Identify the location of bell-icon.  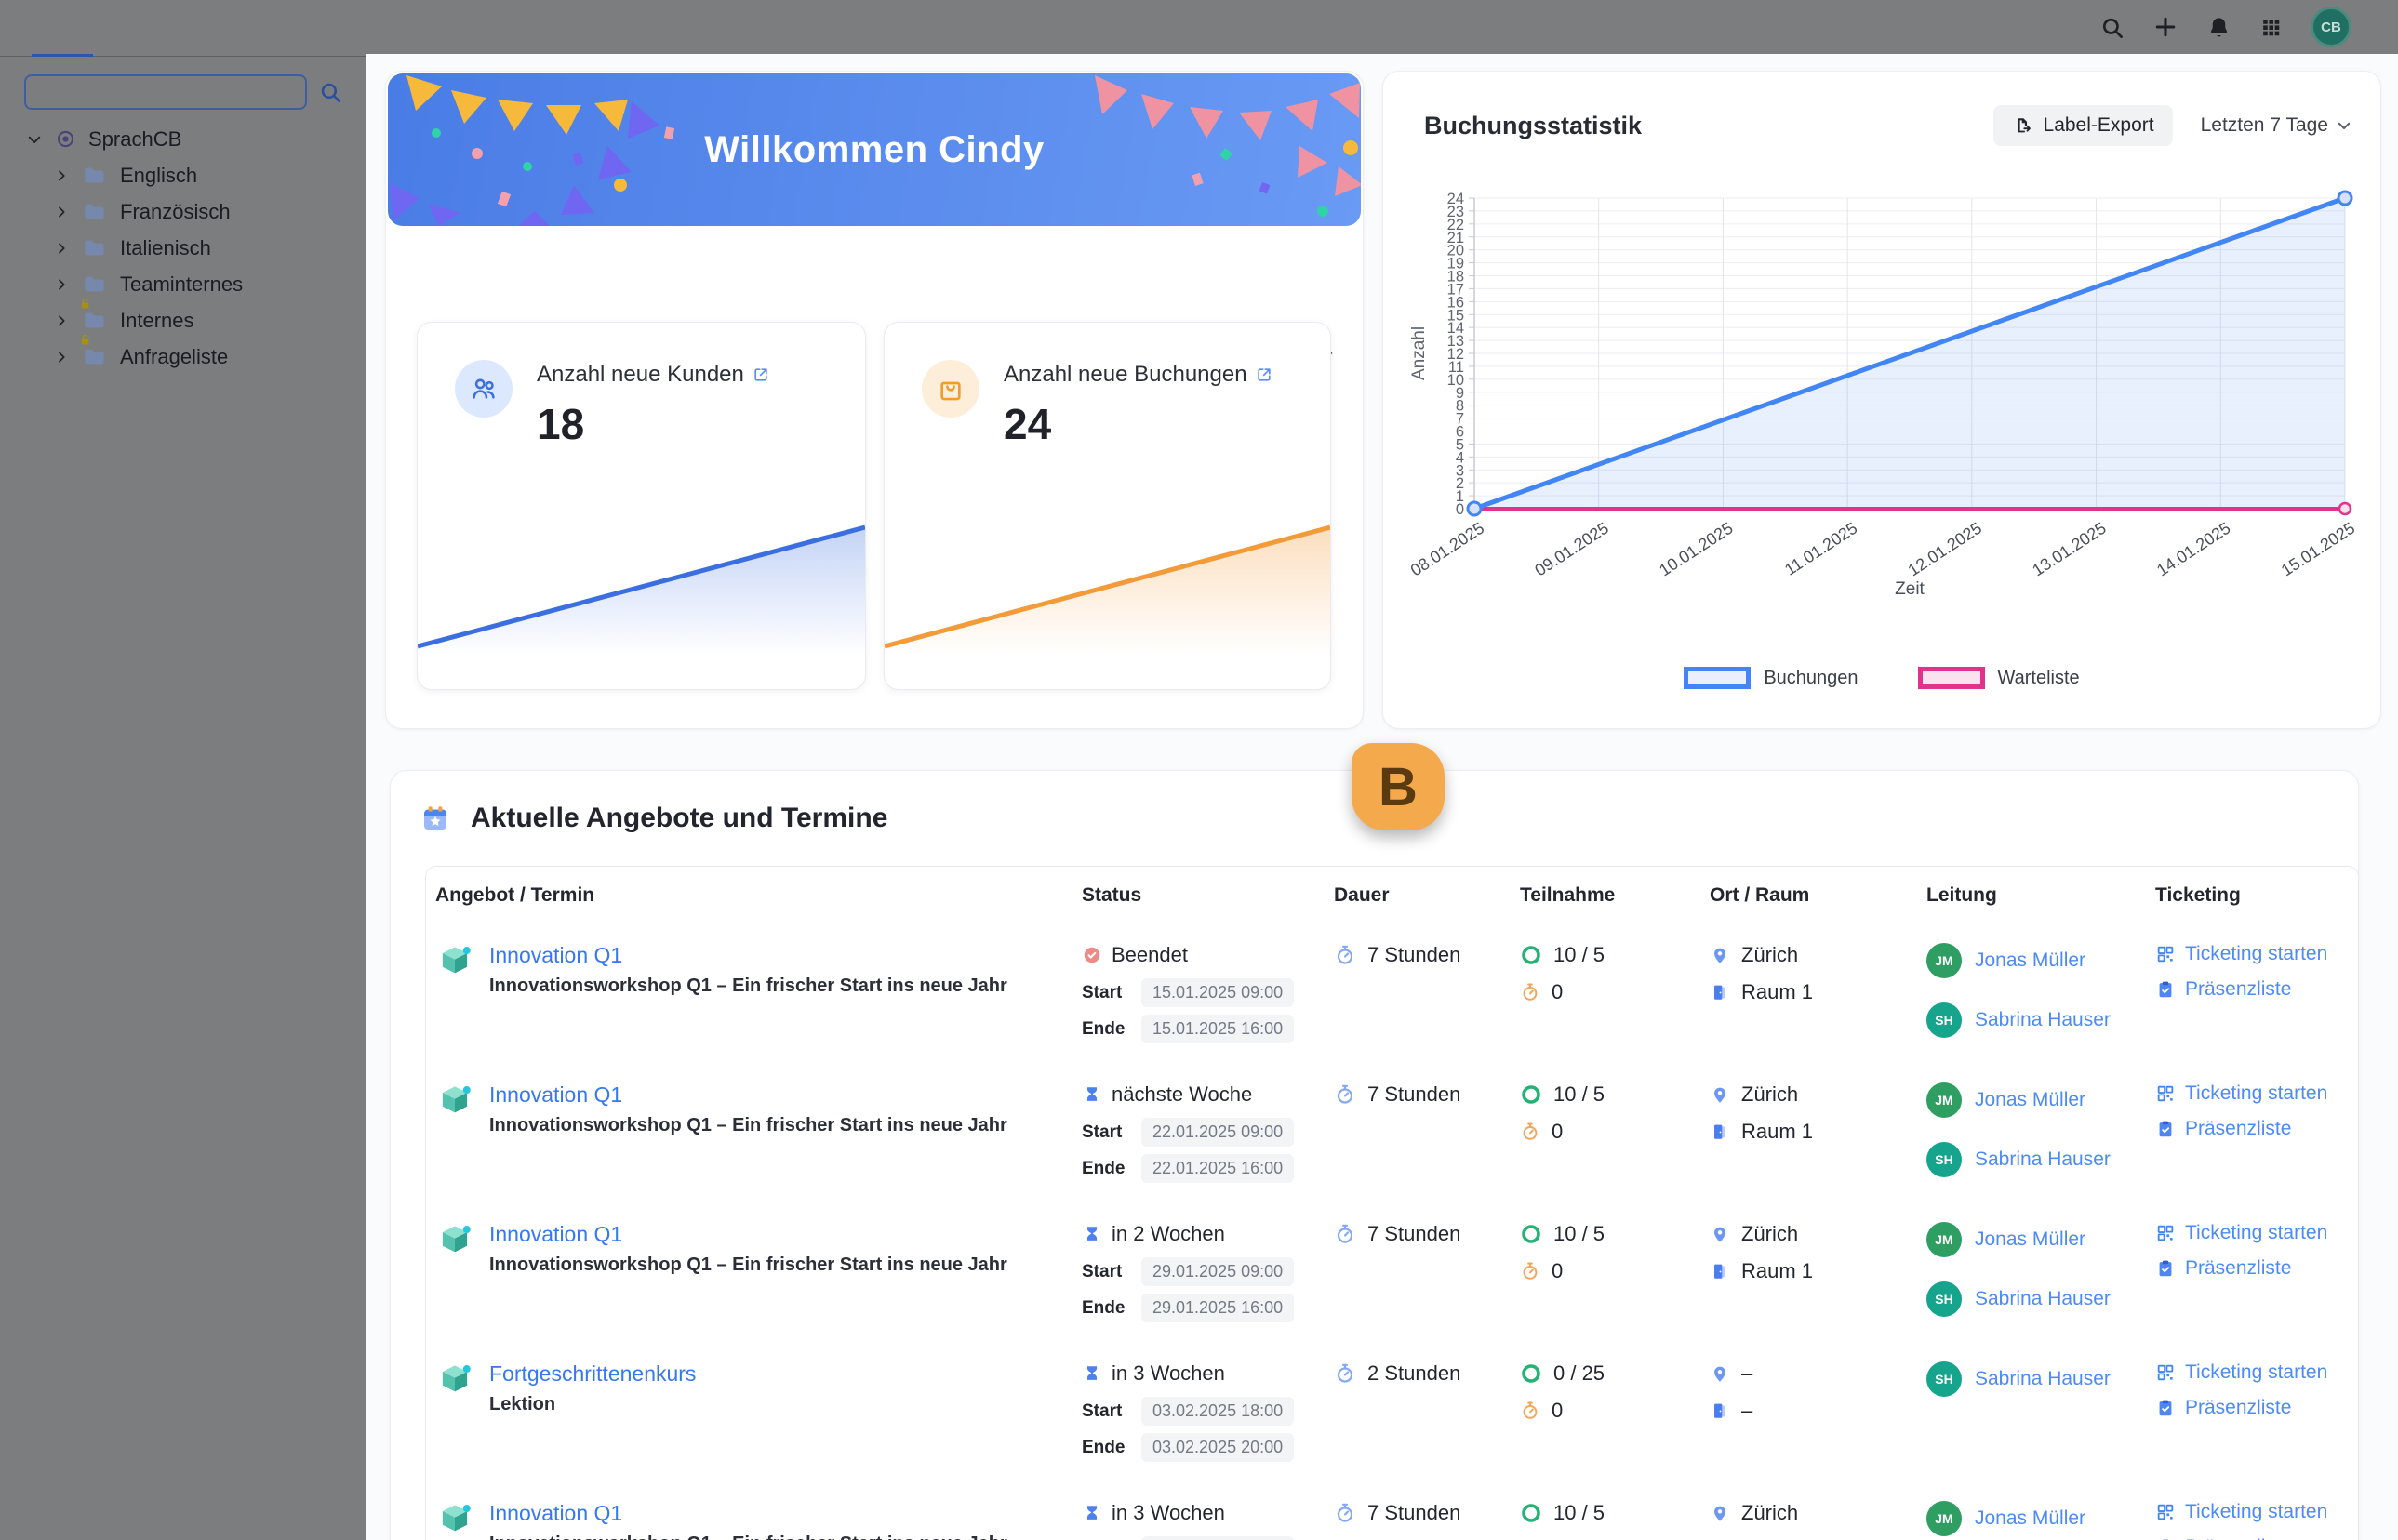
(2218, 27).